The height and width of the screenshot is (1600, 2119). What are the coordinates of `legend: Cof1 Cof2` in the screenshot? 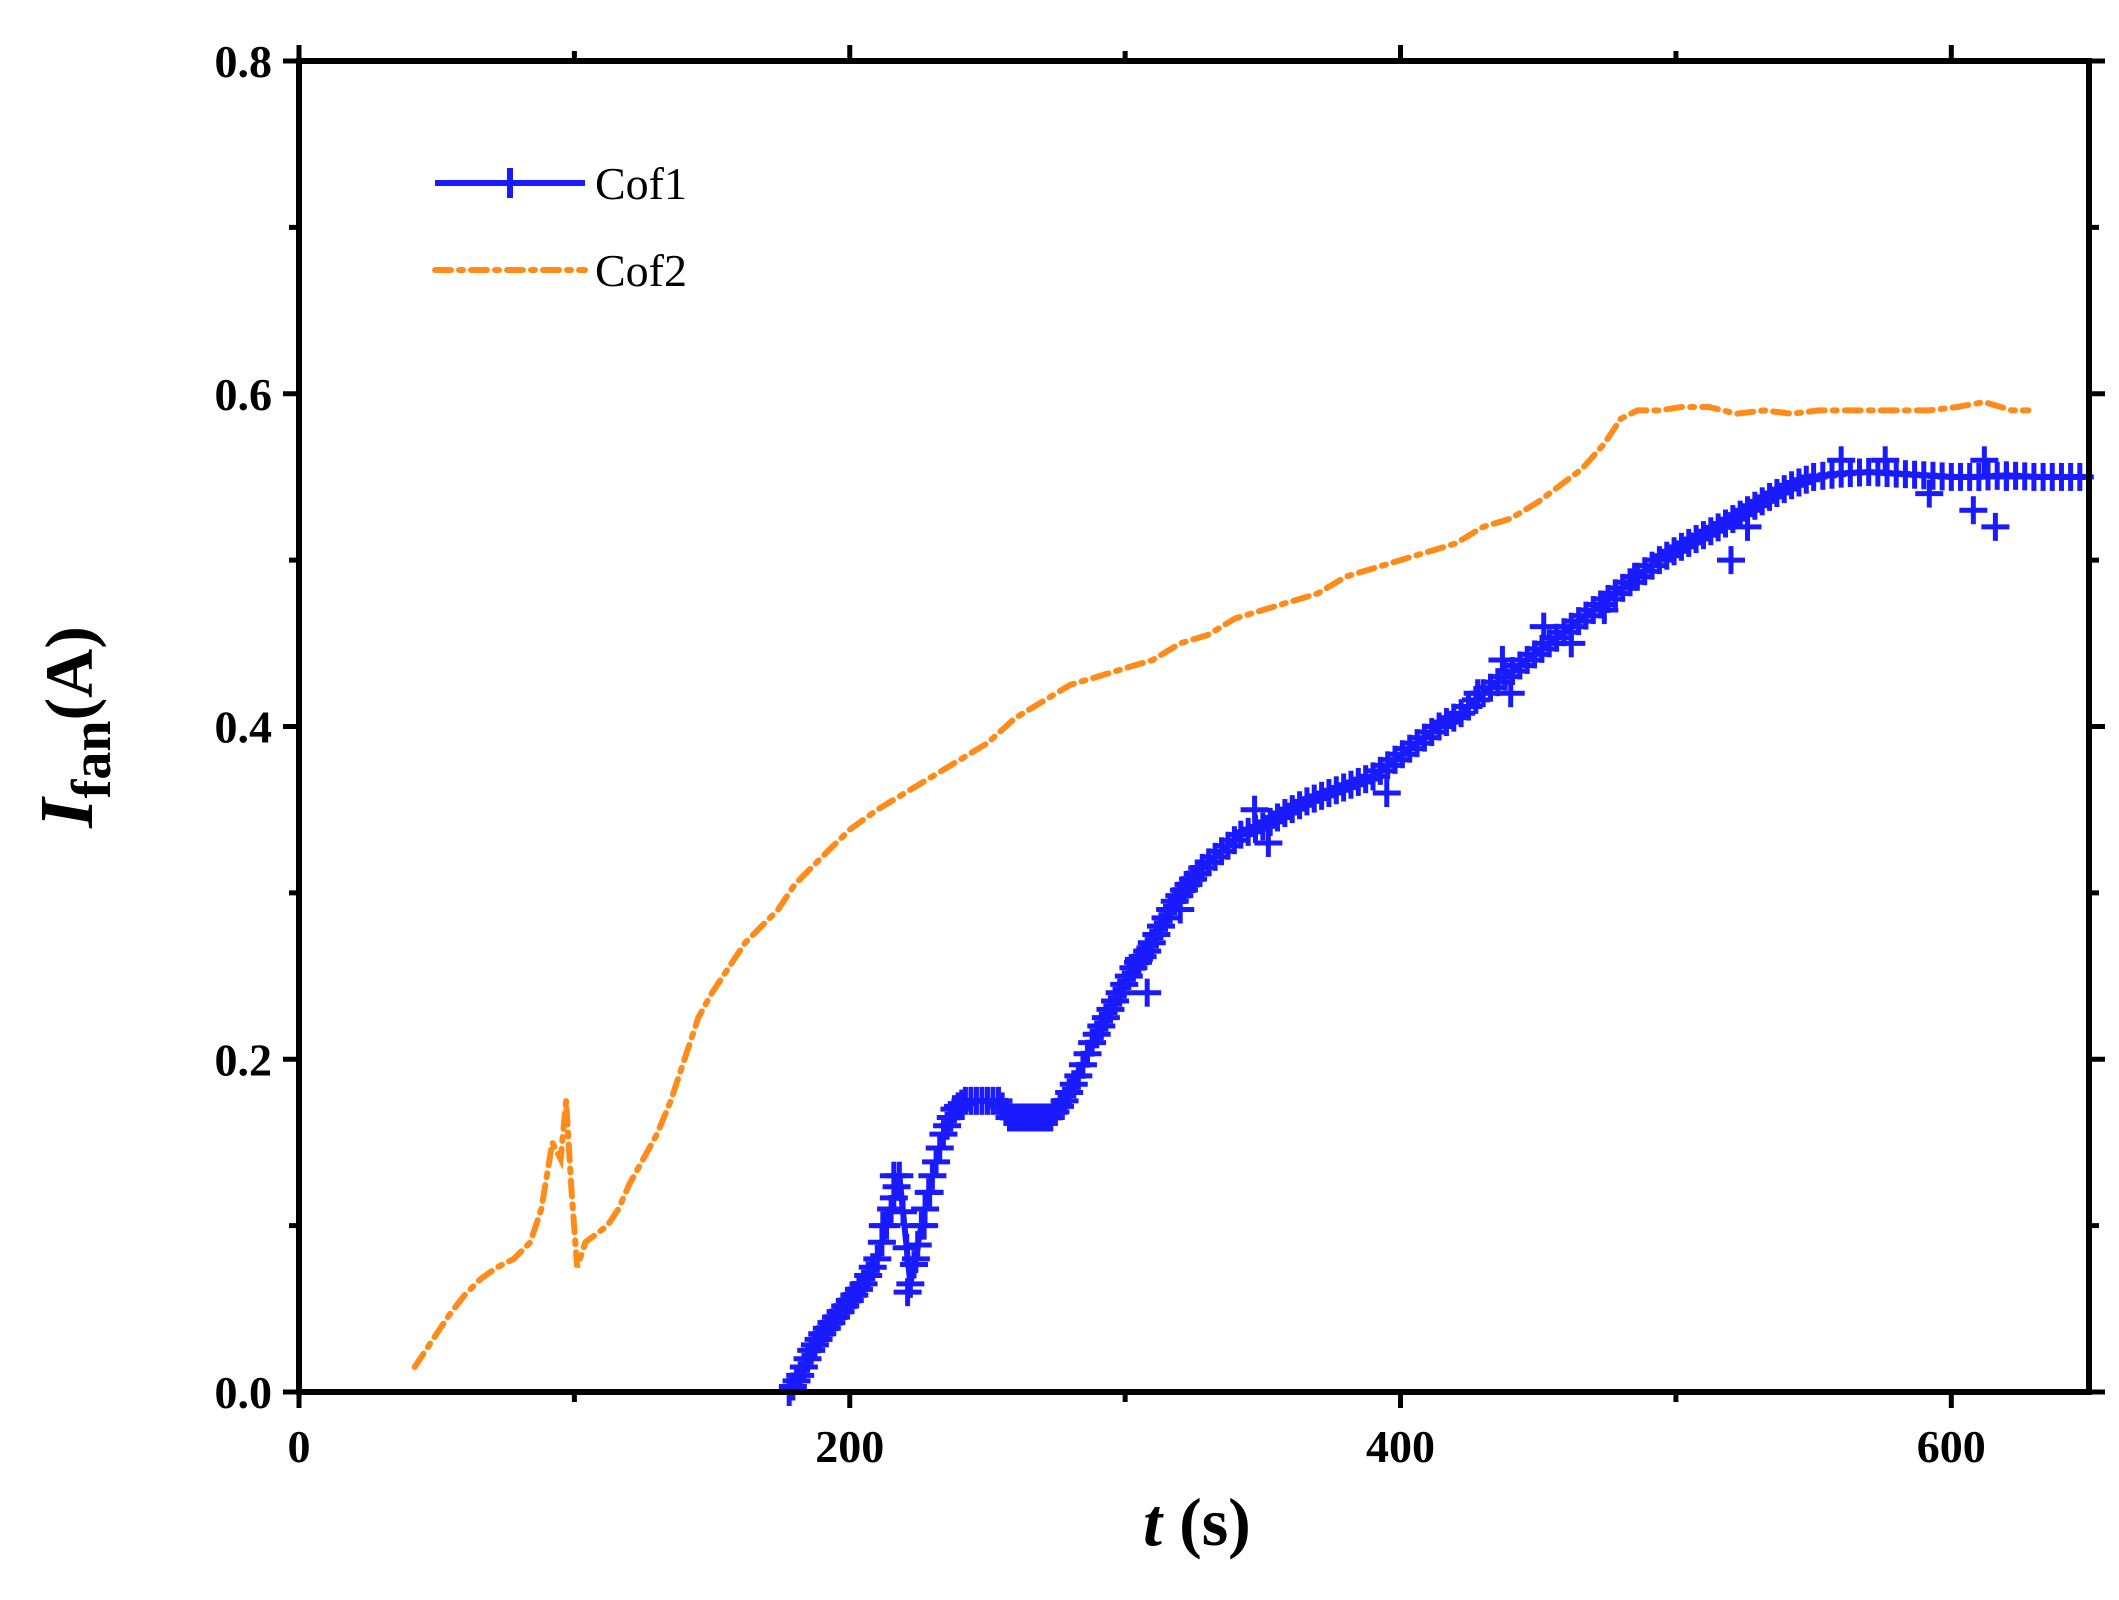 It's located at (559, 227).